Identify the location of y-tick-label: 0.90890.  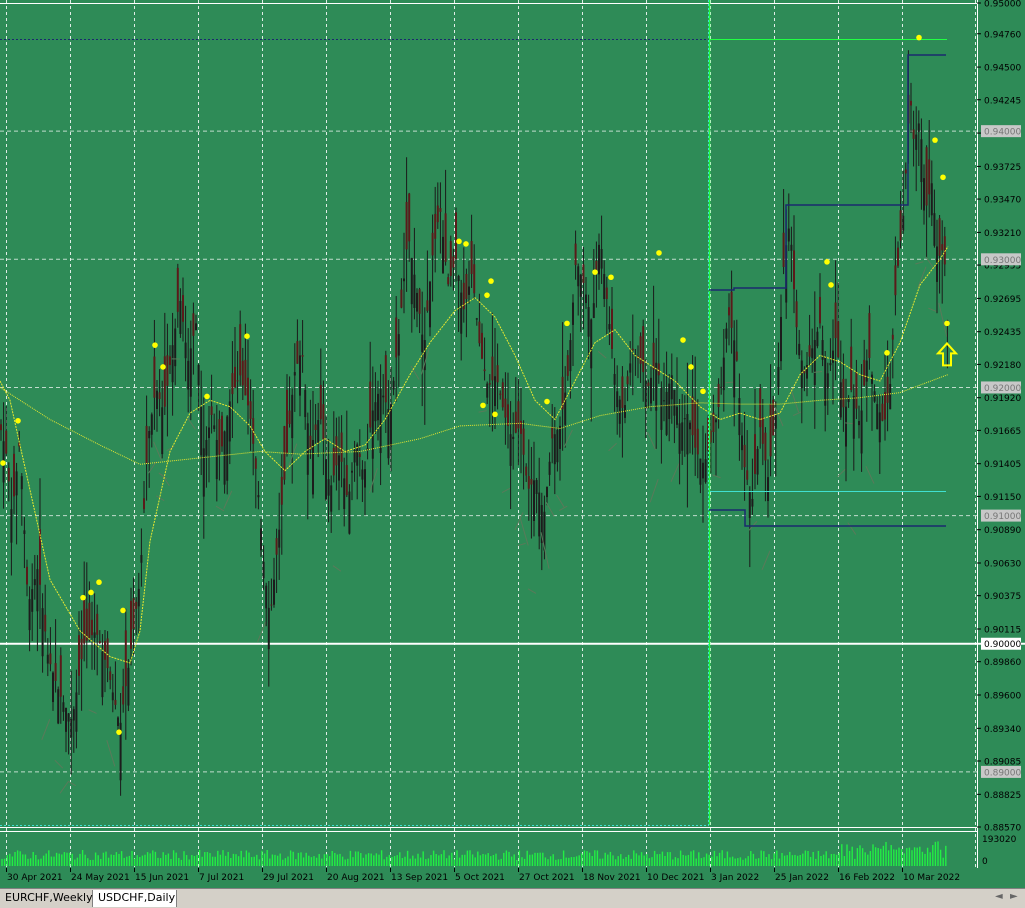
(1002, 531).